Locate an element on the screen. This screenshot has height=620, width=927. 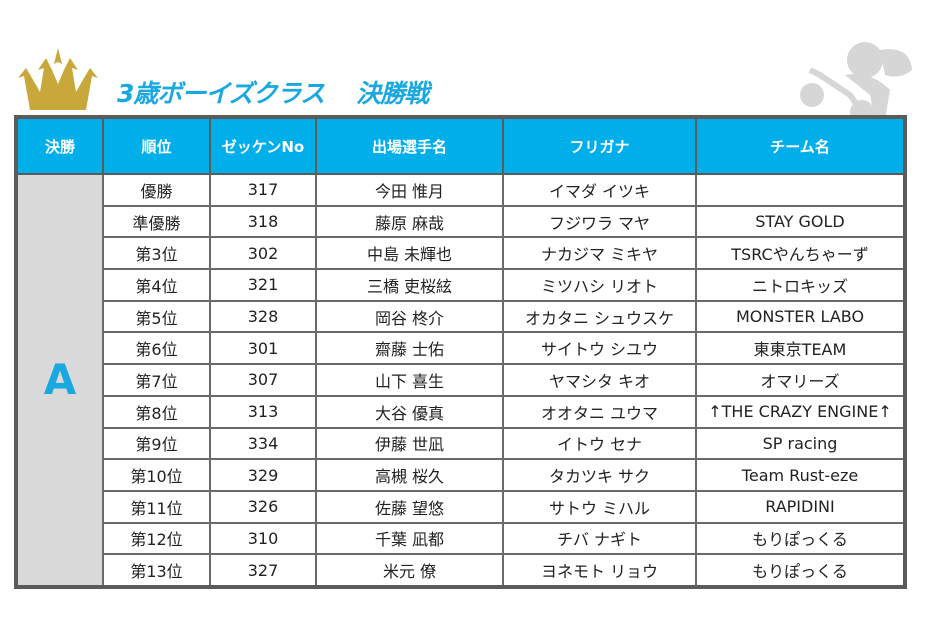
header-row: 決勝 順位 ゼッケンNo 出場選手名 フリガナ チーム名 is located at coordinates (460, 145).